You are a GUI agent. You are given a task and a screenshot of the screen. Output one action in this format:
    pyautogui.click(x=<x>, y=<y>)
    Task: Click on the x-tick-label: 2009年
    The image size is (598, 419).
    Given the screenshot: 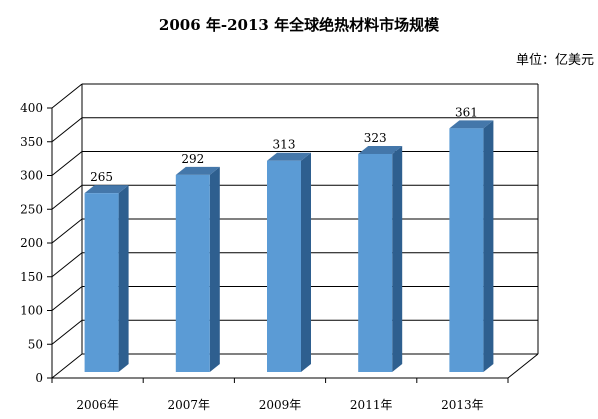 What is the action you would take?
    pyautogui.click(x=280, y=405)
    